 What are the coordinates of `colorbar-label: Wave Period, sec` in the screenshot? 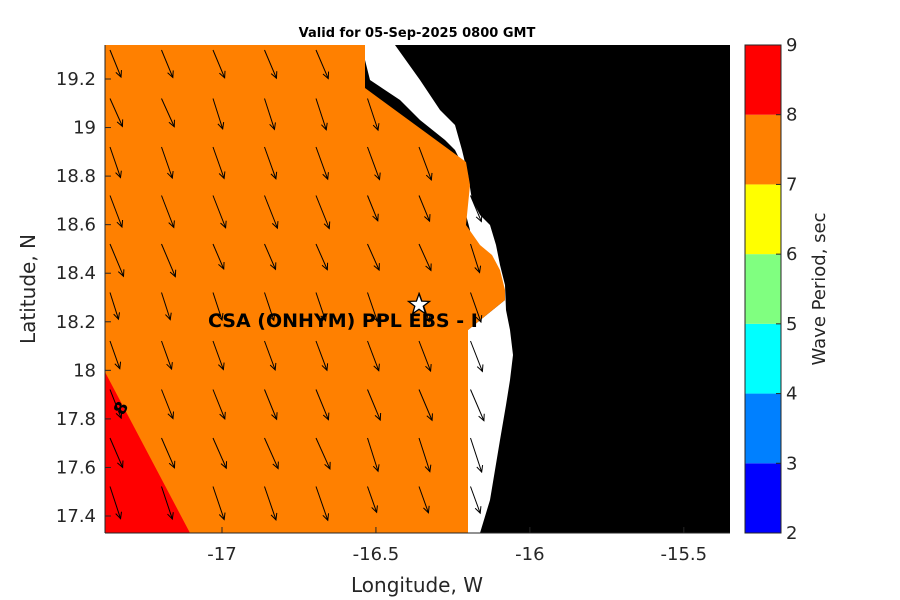 It's located at (819, 288).